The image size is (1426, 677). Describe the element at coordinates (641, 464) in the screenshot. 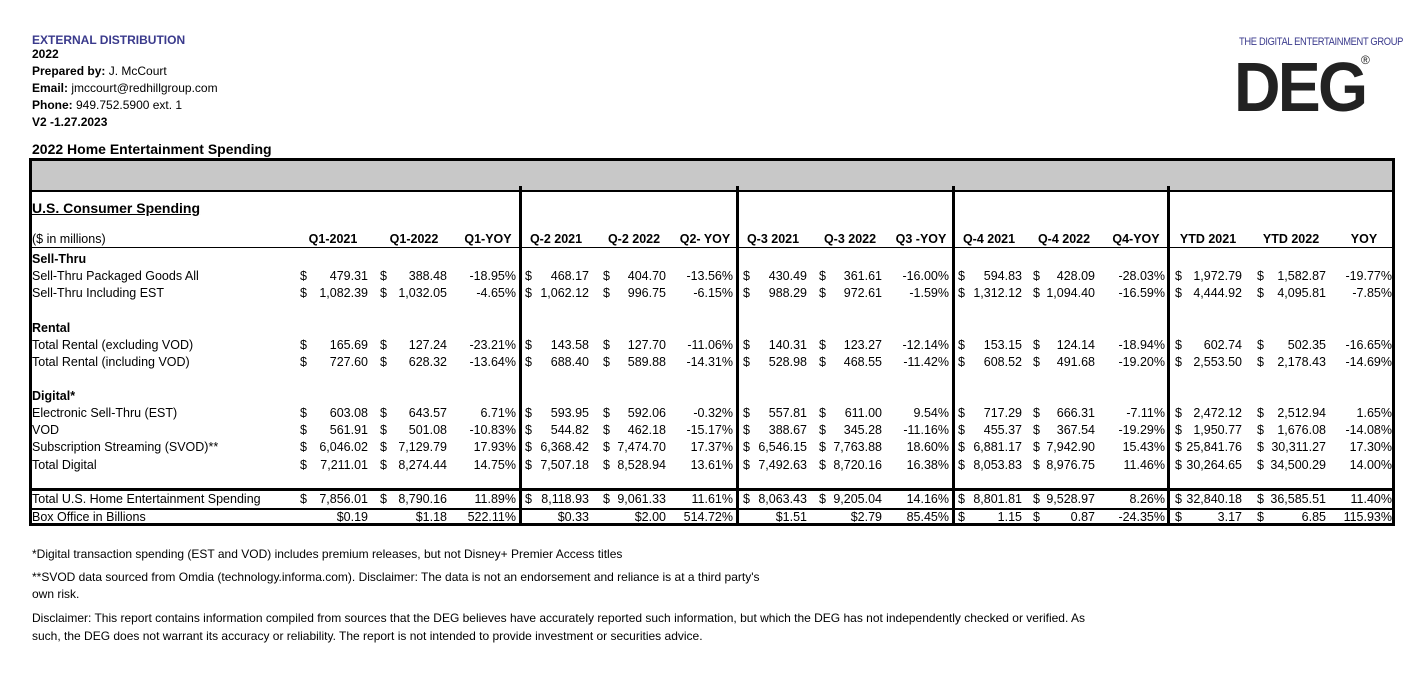

I see `table-cell: 8,528.94` at that location.